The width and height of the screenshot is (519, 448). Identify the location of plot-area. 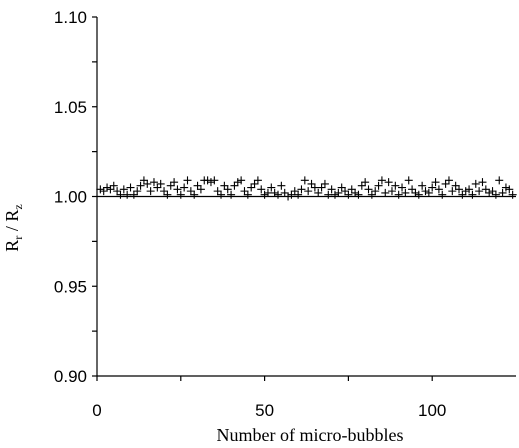
(306, 188).